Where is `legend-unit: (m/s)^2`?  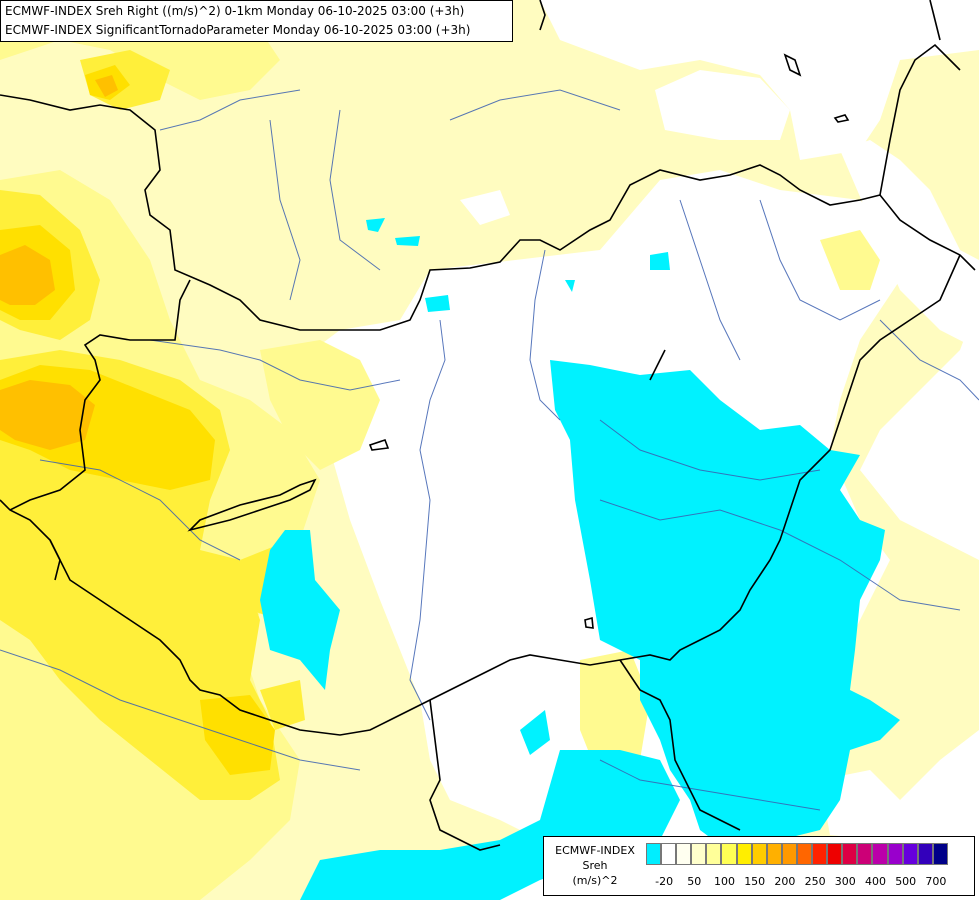 legend-unit: (m/s)^2 is located at coordinates (595, 880).